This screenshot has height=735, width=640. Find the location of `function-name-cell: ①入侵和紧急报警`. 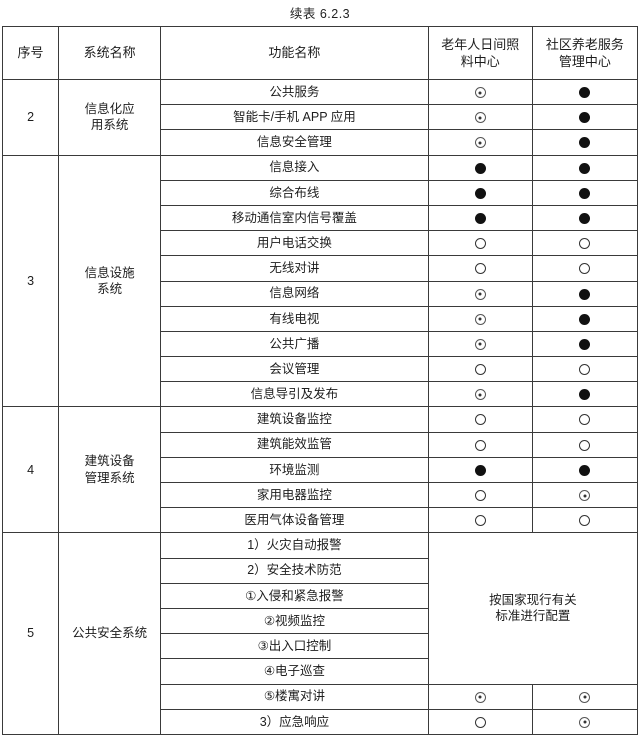

function-name-cell: ①入侵和紧急报警 is located at coordinates (294, 595).